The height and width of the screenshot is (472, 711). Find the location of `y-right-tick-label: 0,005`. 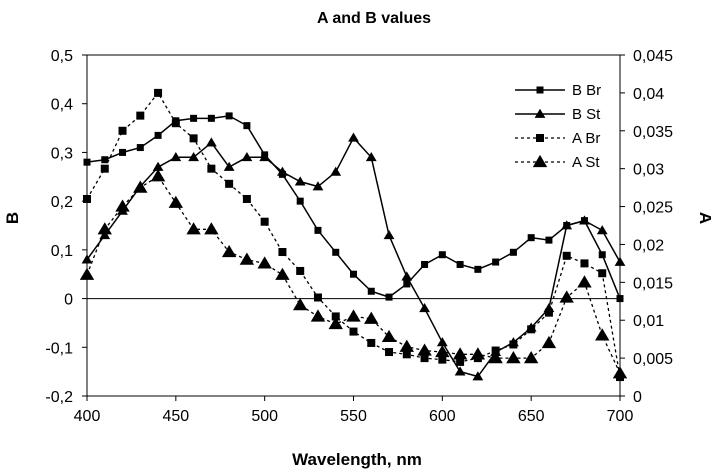

y-right-tick-label: 0,005 is located at coordinates (653, 359).